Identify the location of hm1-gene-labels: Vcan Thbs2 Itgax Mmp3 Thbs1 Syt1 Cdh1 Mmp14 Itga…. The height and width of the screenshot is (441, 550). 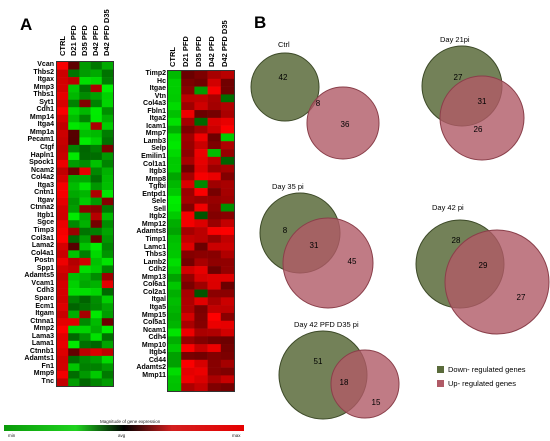
(29, 223).